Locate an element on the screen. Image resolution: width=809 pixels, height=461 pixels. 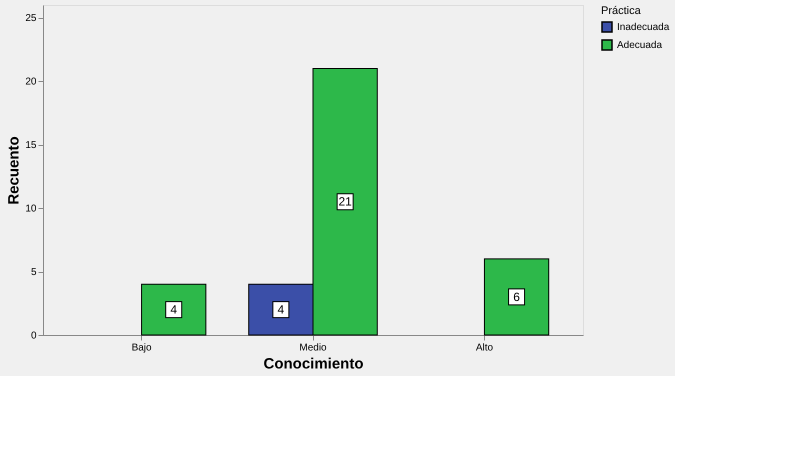
y-tick-label: 10 is located at coordinates (31, 209).